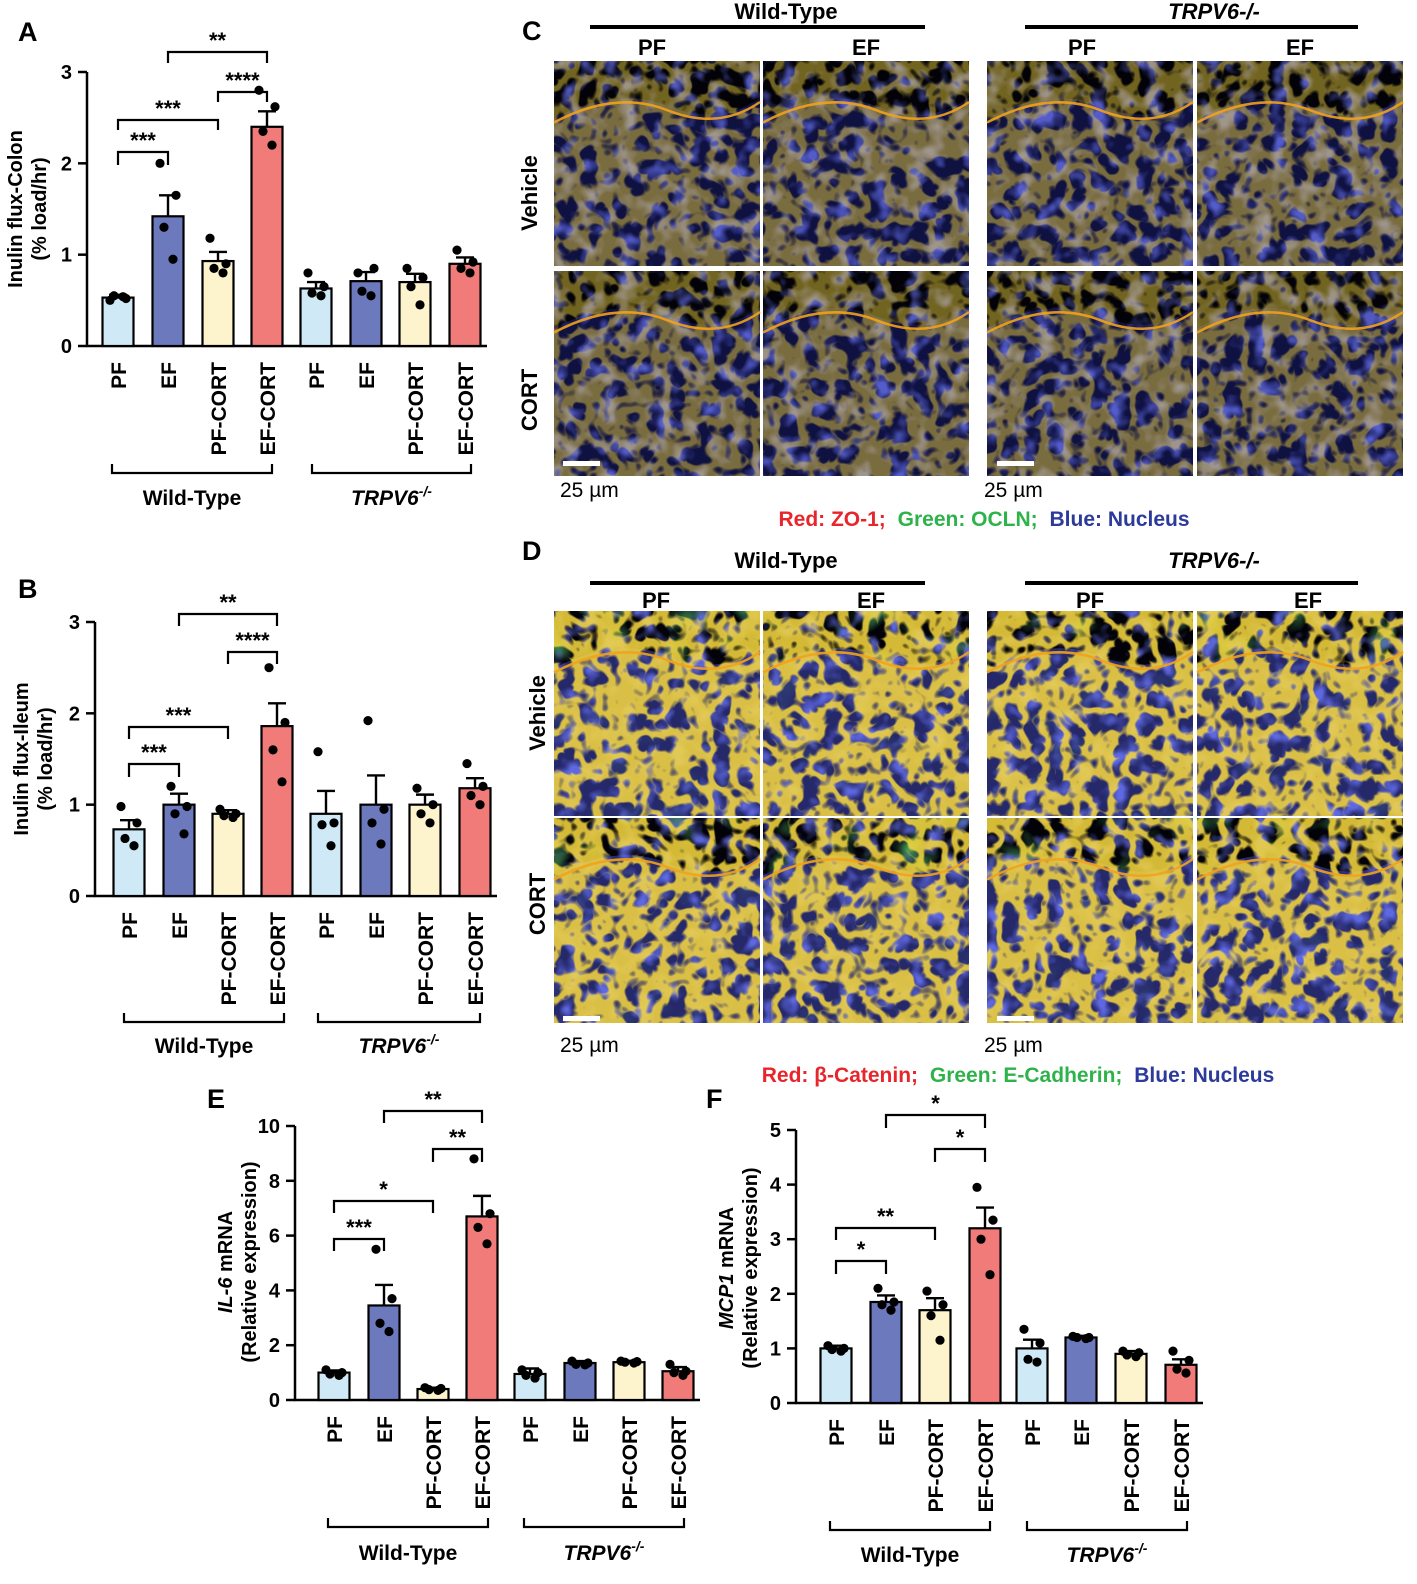 The height and width of the screenshot is (1584, 1417). I want to click on group-label-superscript: -/-, so click(638, 1546).